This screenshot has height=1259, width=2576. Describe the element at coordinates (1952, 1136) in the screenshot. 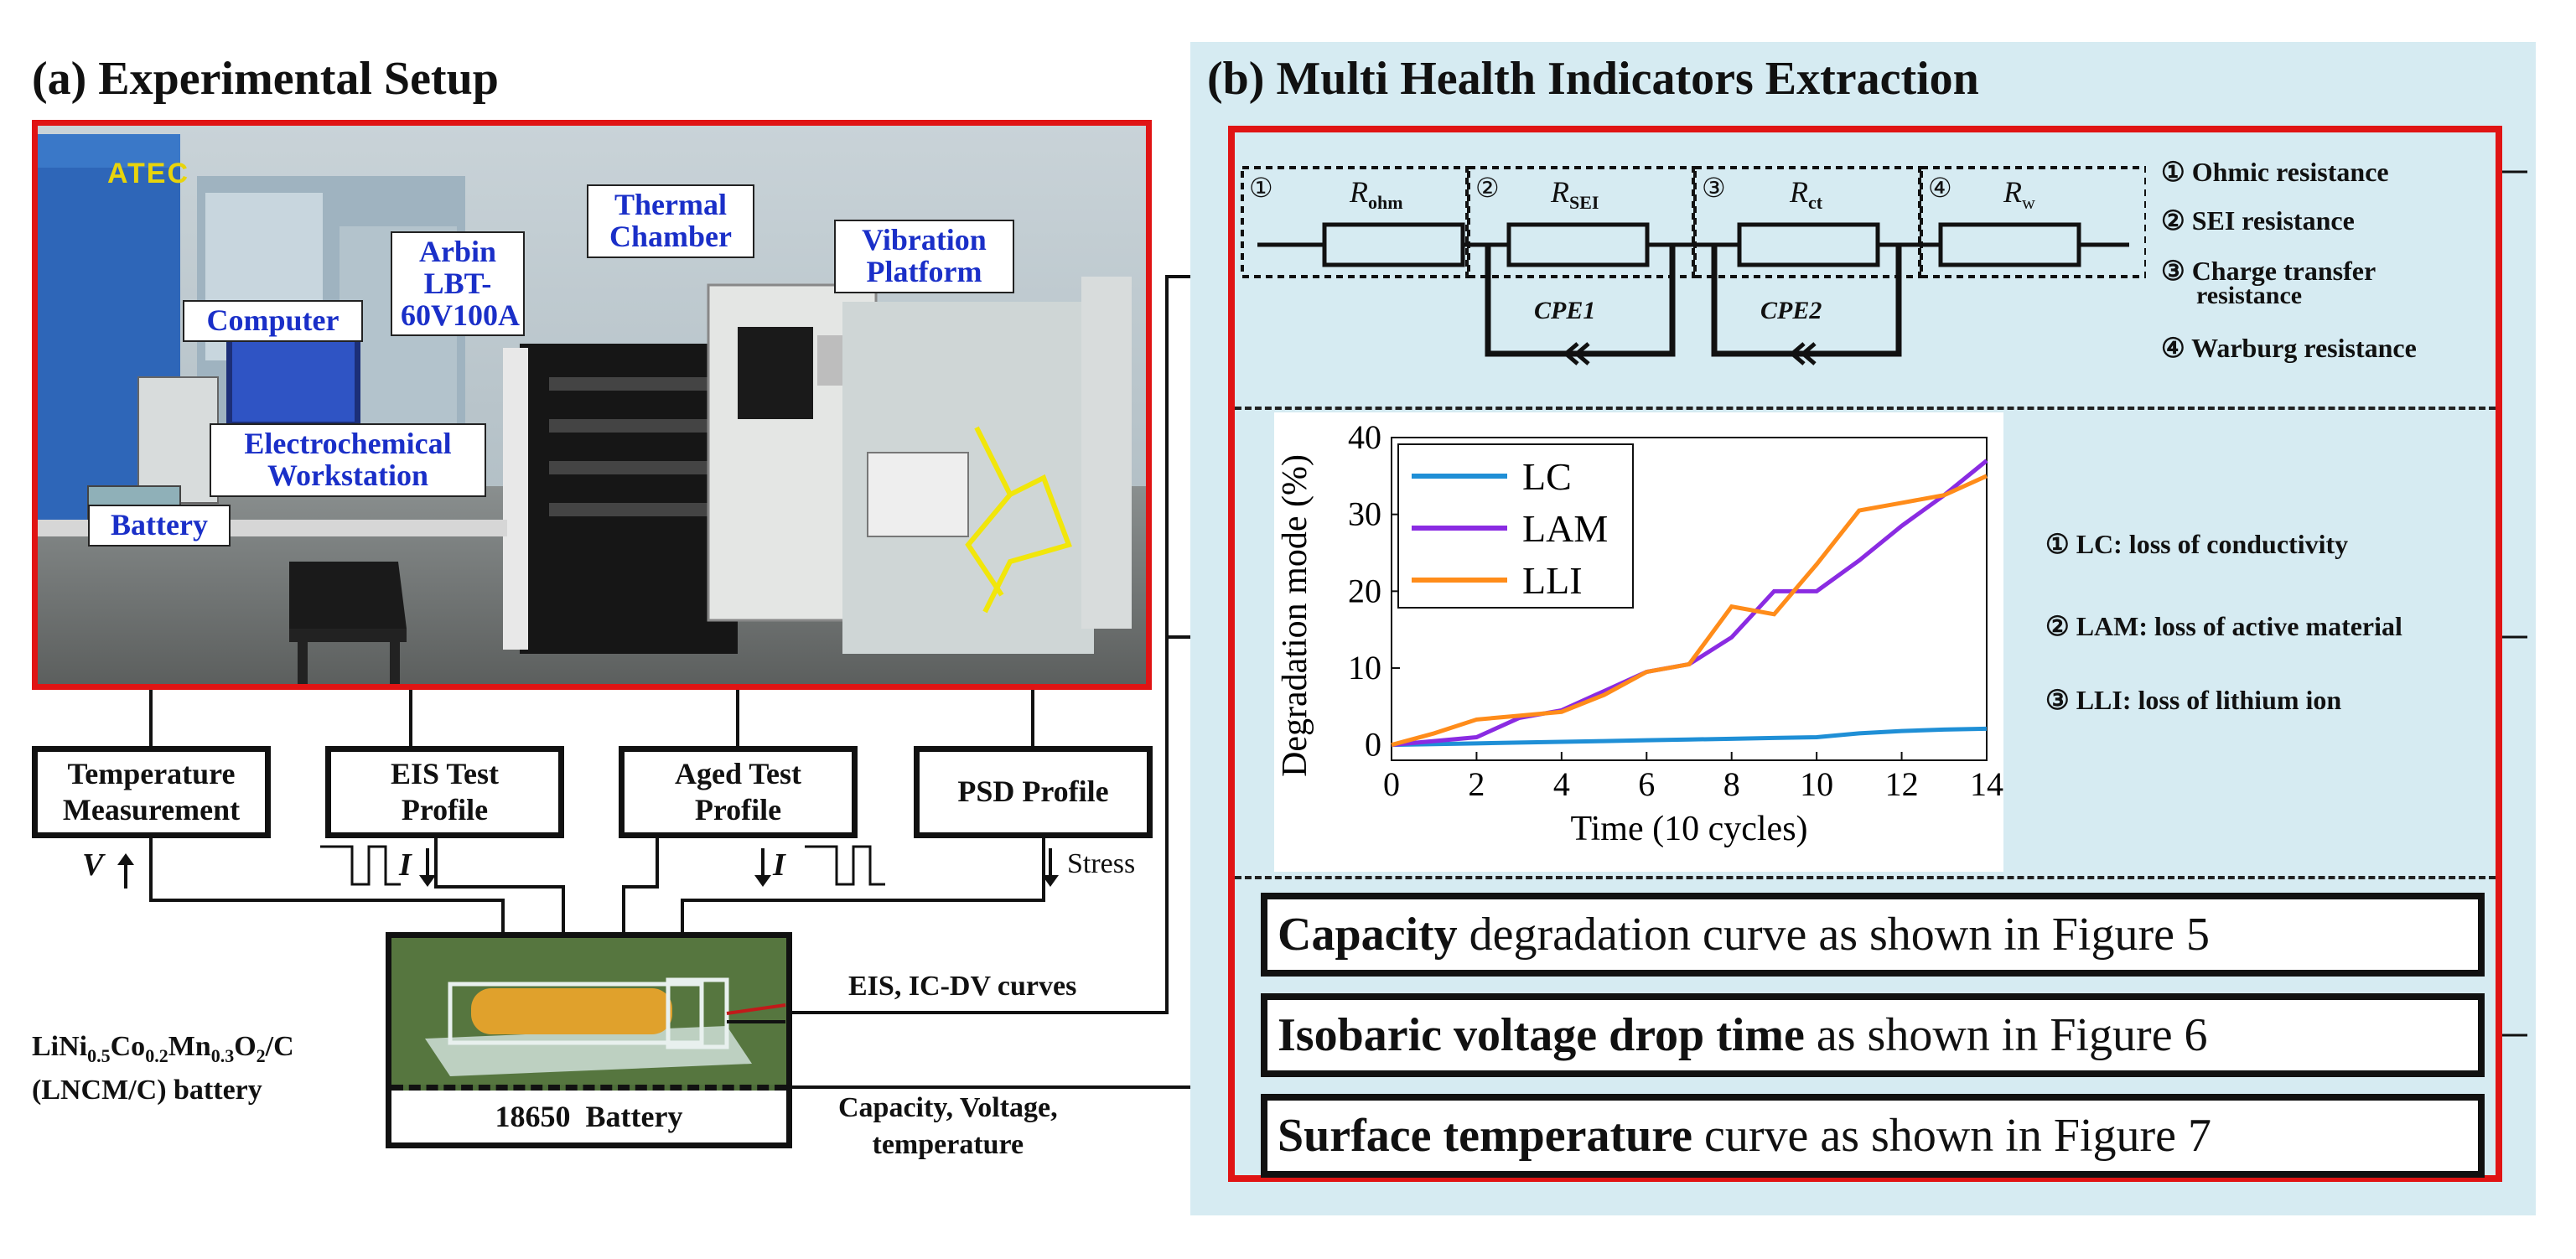

I see `surface-temp-indicator-rest: curve as shown in Figure 7` at that location.